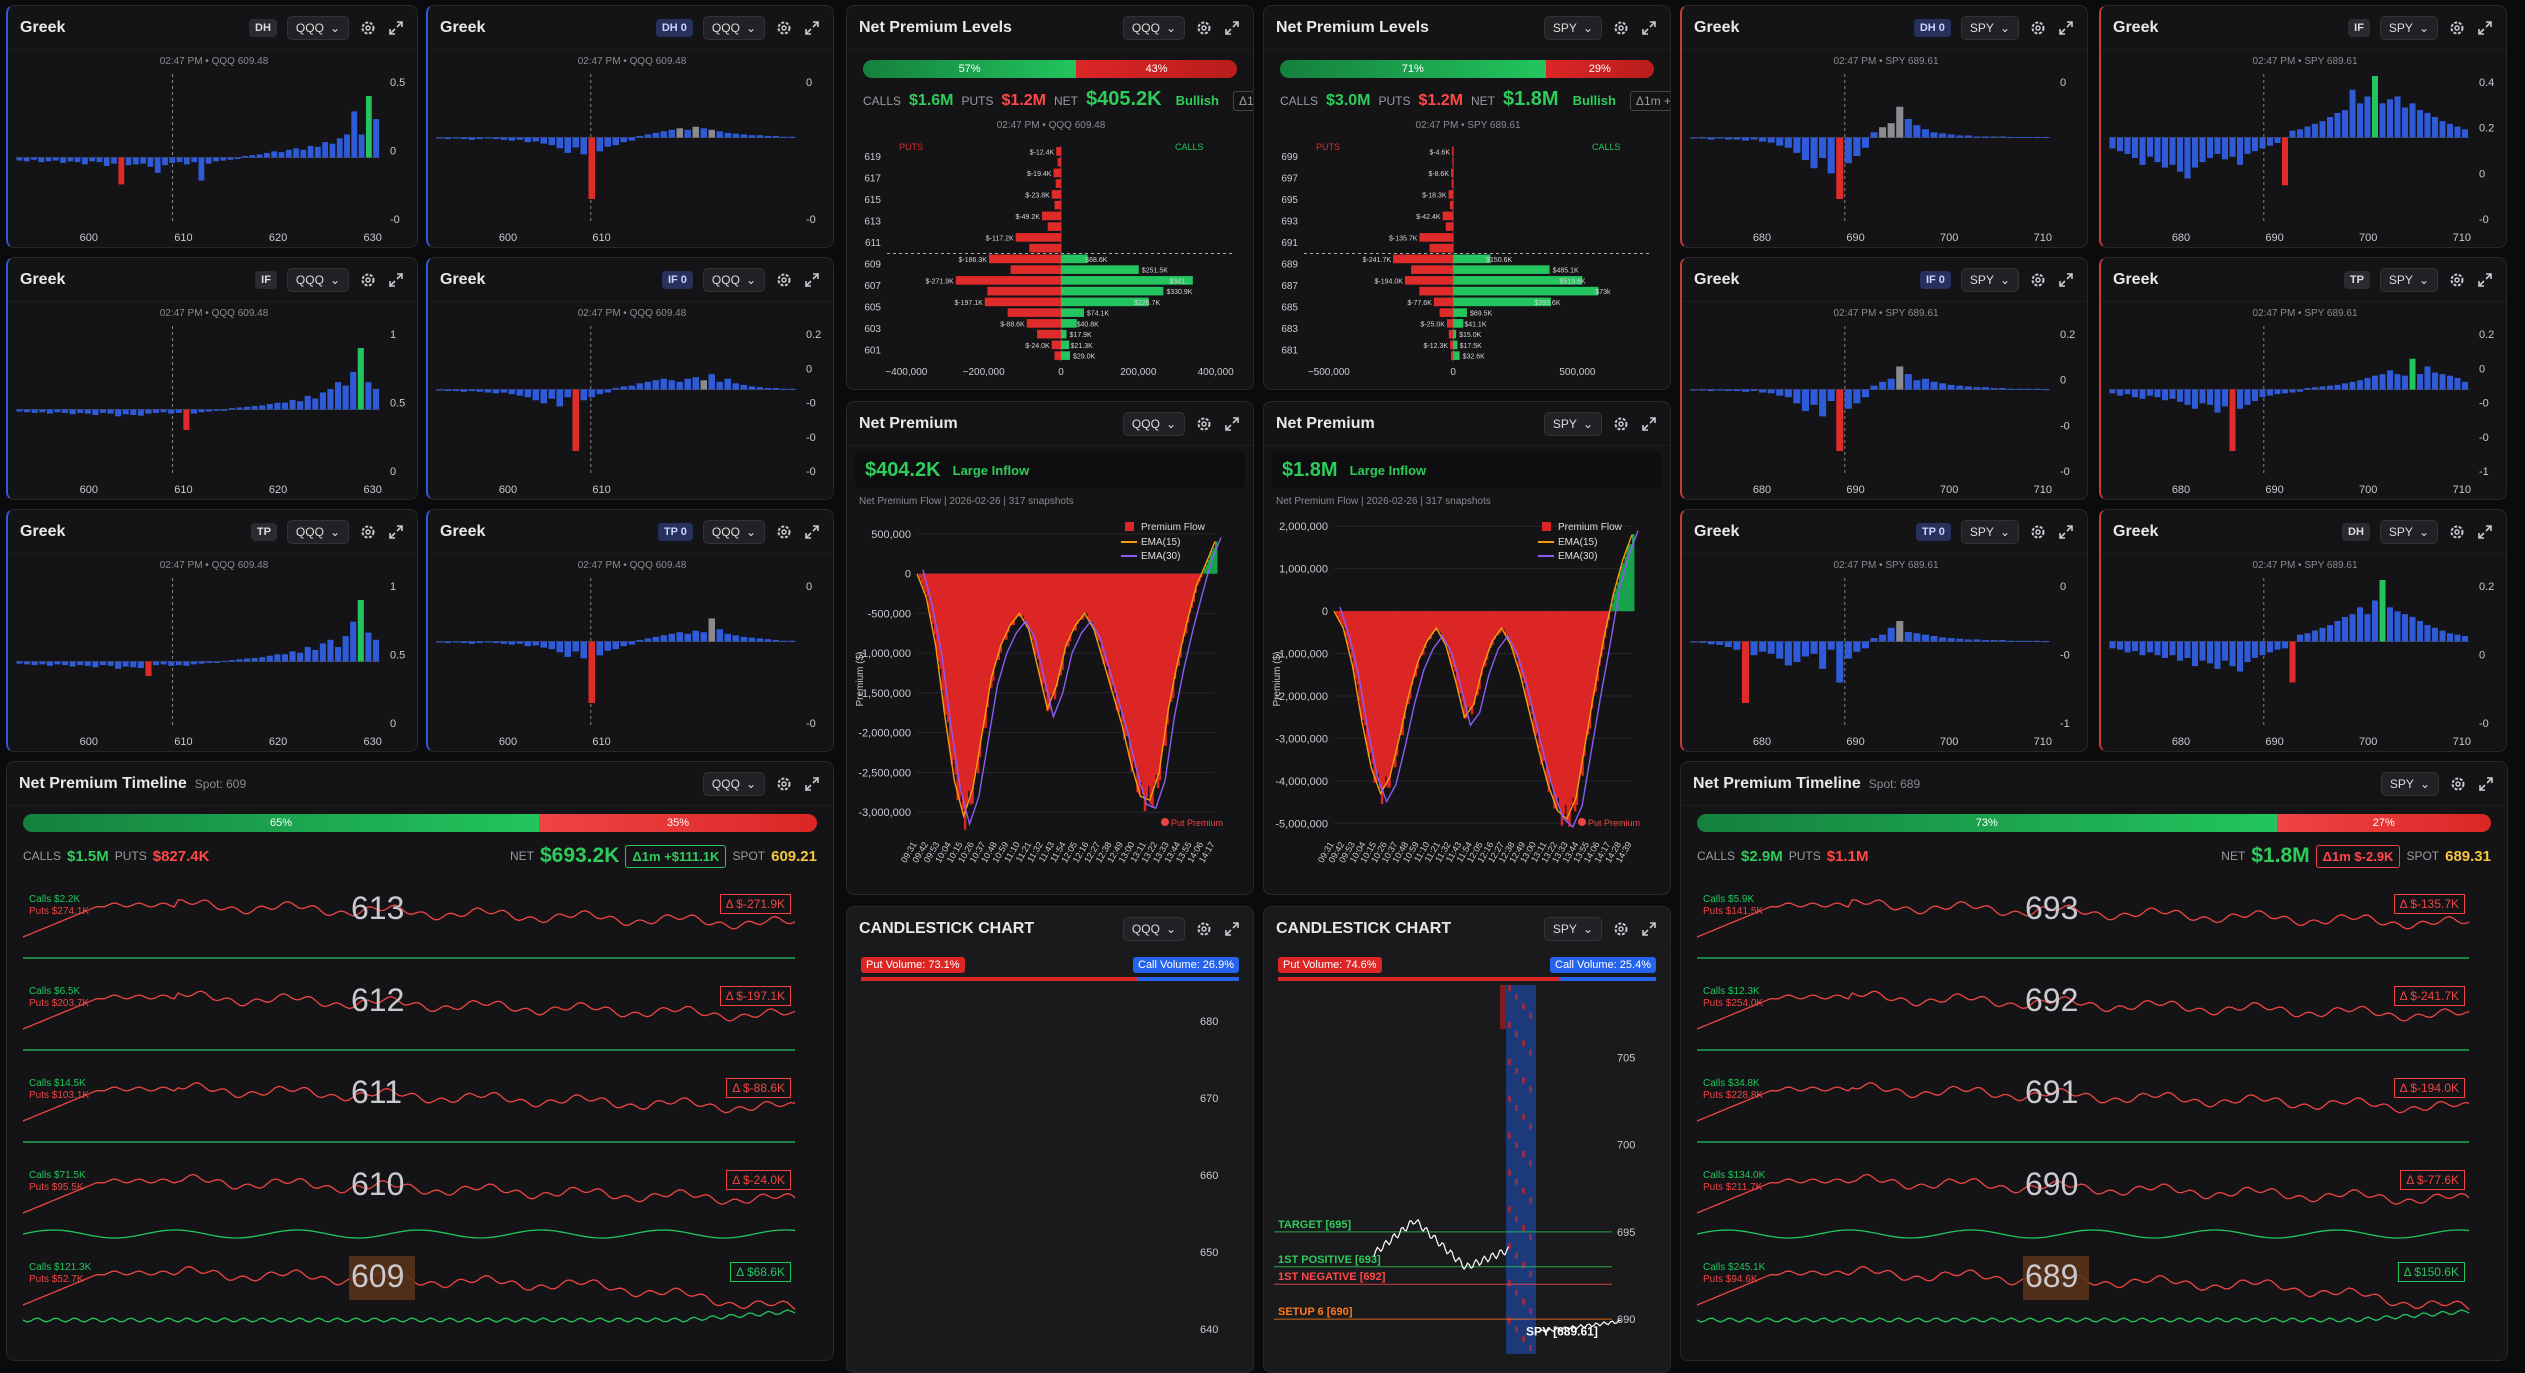 The image size is (2525, 1373). I want to click on strike-row: Calls $121.3K Puts $52.7K 609 Δ $68.6K, so click(420, 1298).